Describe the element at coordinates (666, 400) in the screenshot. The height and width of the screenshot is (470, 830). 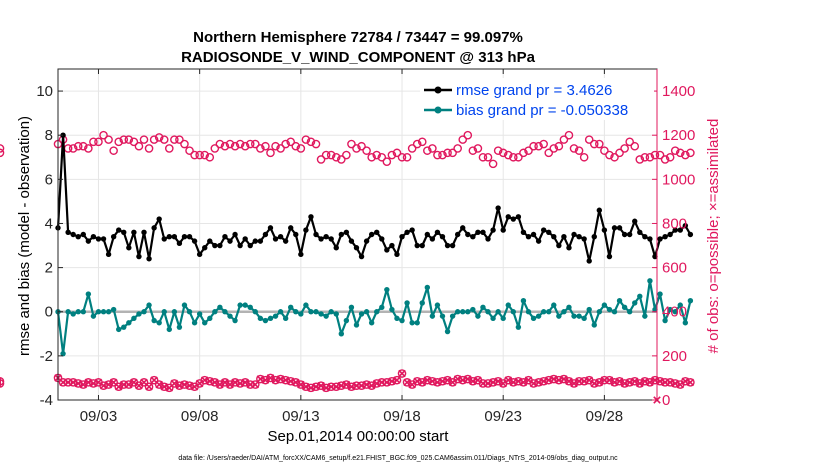
I see `right-tick-label: 0` at that location.